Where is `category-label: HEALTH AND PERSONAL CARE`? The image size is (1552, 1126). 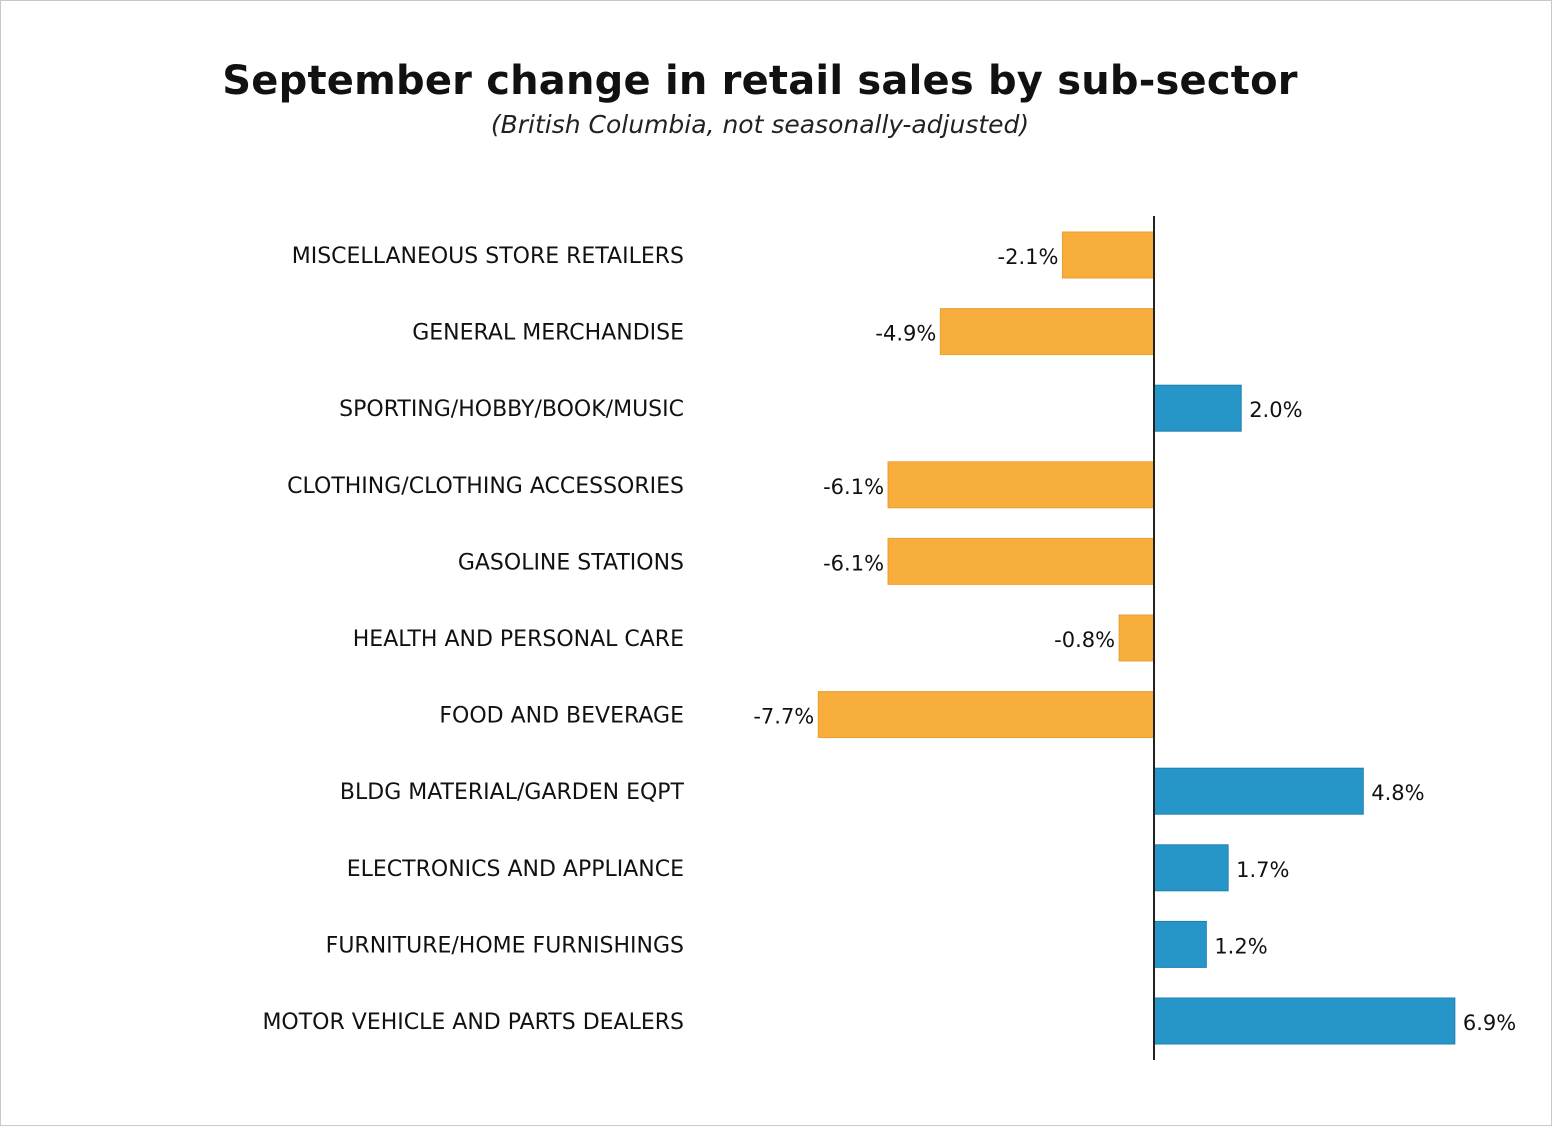
category-label: HEALTH AND PERSONAL CARE is located at coordinates (518, 639).